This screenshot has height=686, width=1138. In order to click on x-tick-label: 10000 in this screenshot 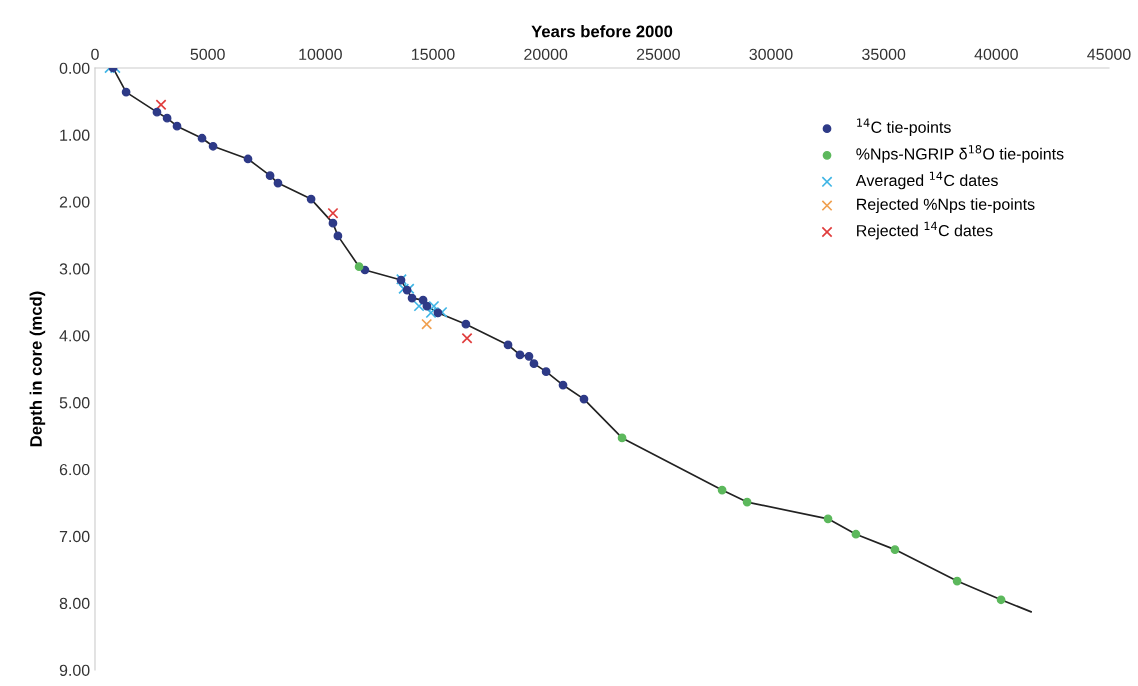, I will do `click(320, 54)`.